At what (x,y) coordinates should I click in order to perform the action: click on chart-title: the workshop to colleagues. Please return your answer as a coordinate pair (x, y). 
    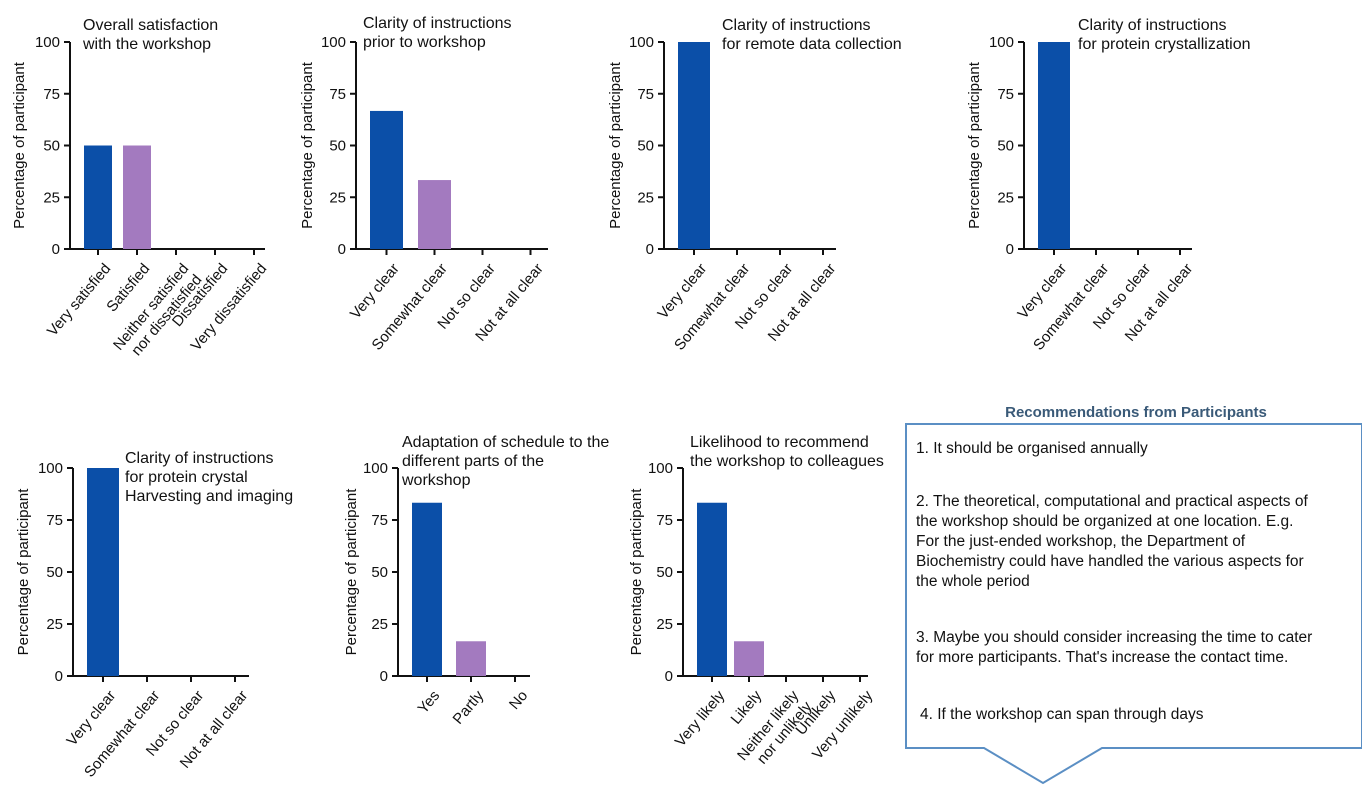
    Looking at the image, I should click on (787, 461).